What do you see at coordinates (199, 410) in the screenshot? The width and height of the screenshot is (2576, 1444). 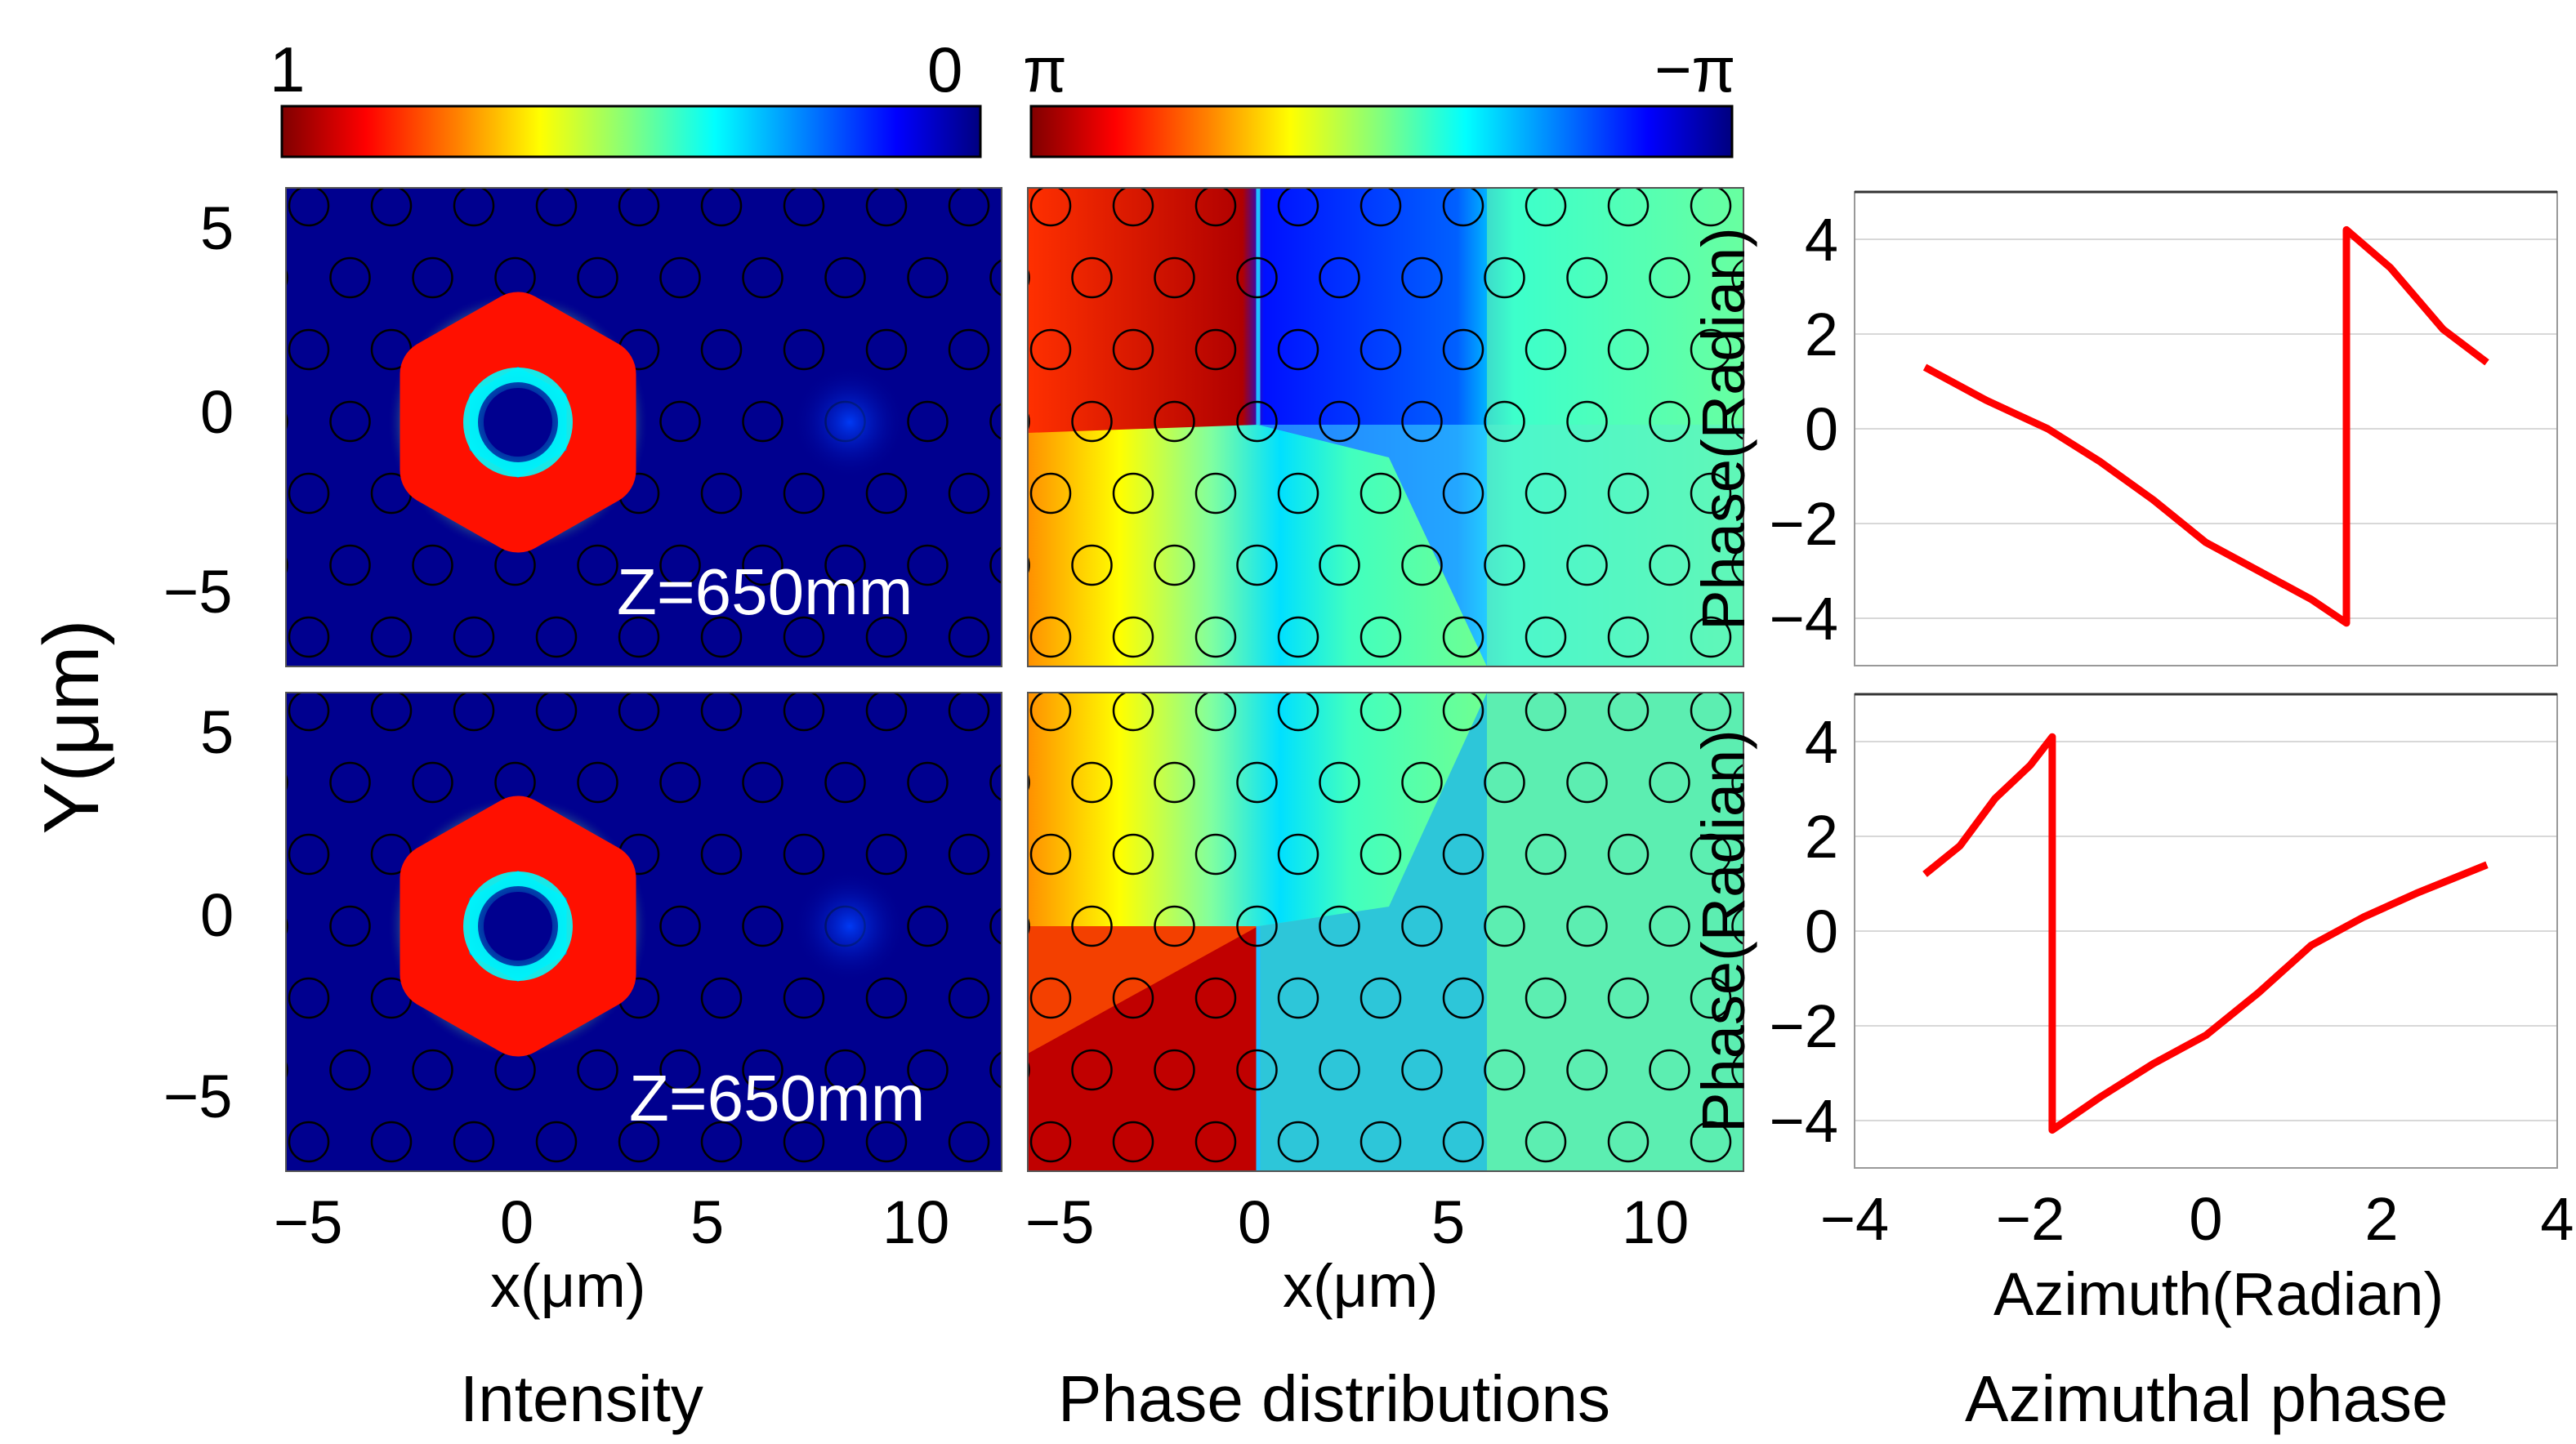 I see `y-ticks-top: 5 0 −5` at bounding box center [199, 410].